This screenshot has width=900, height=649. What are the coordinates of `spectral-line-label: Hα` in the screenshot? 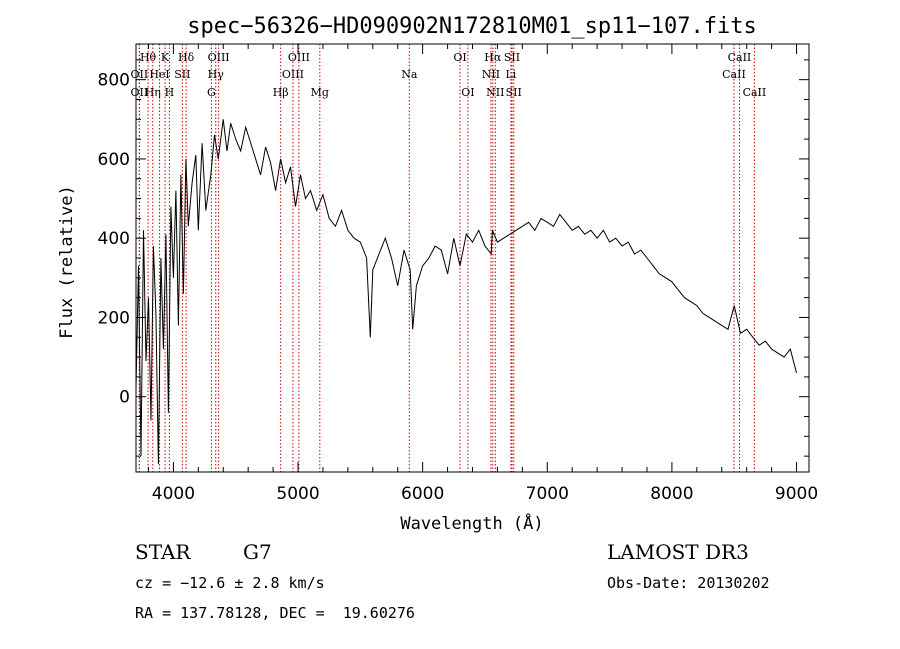 It's located at (493, 57).